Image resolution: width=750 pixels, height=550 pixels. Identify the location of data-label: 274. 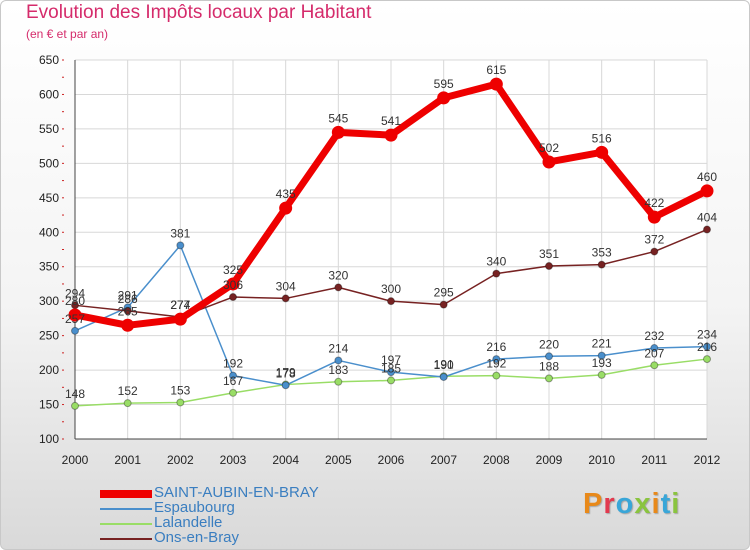
(180, 305).